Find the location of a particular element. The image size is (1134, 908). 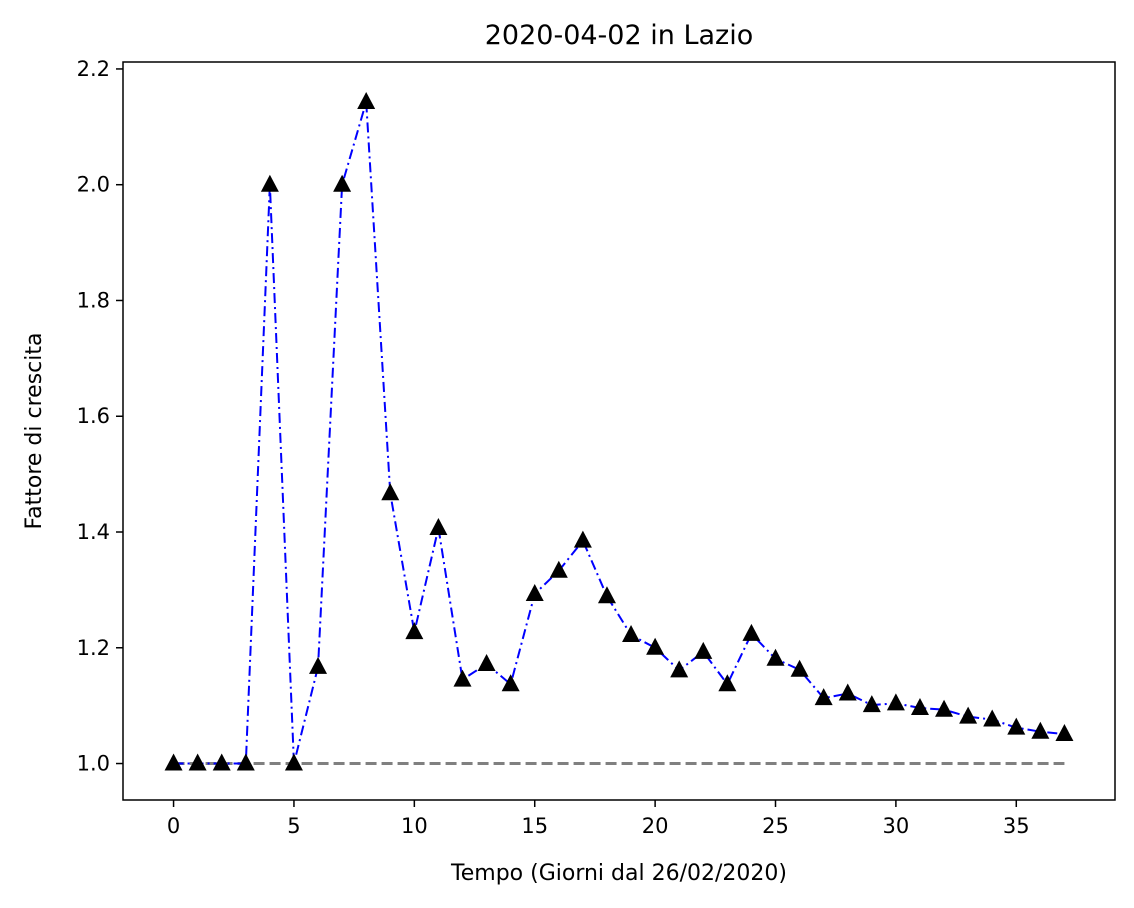

y-tick-label: 1.4 is located at coordinates (93, 532).